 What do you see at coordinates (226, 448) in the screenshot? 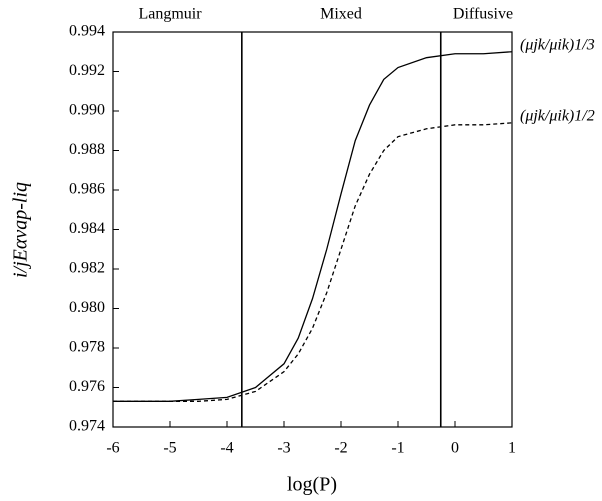
I see `x-tick-label: -4` at bounding box center [226, 448].